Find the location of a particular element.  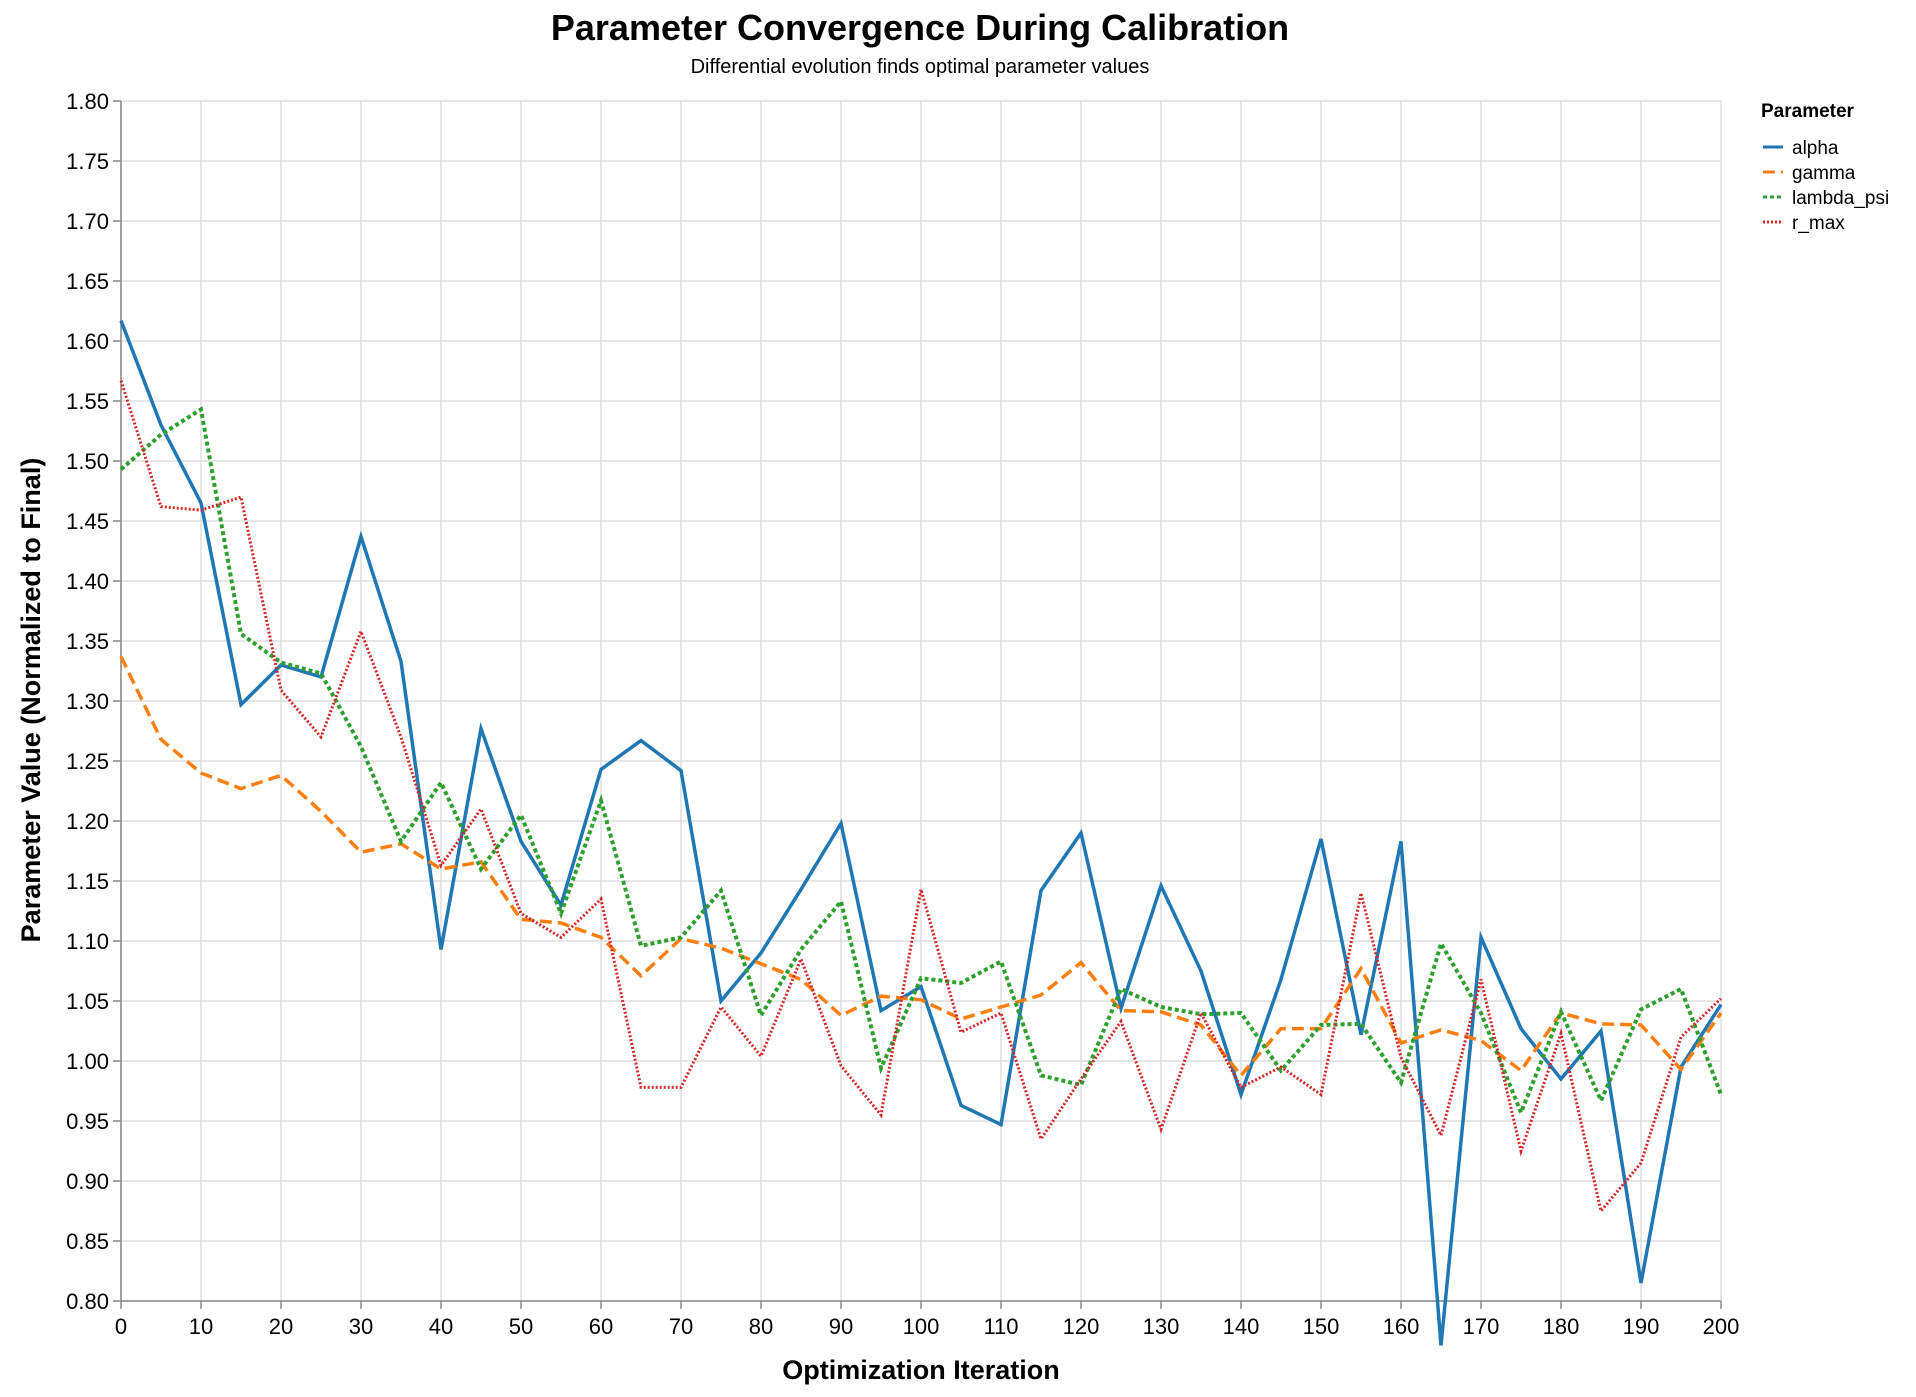

legend-label-alpha: alpha is located at coordinates (1815, 148).